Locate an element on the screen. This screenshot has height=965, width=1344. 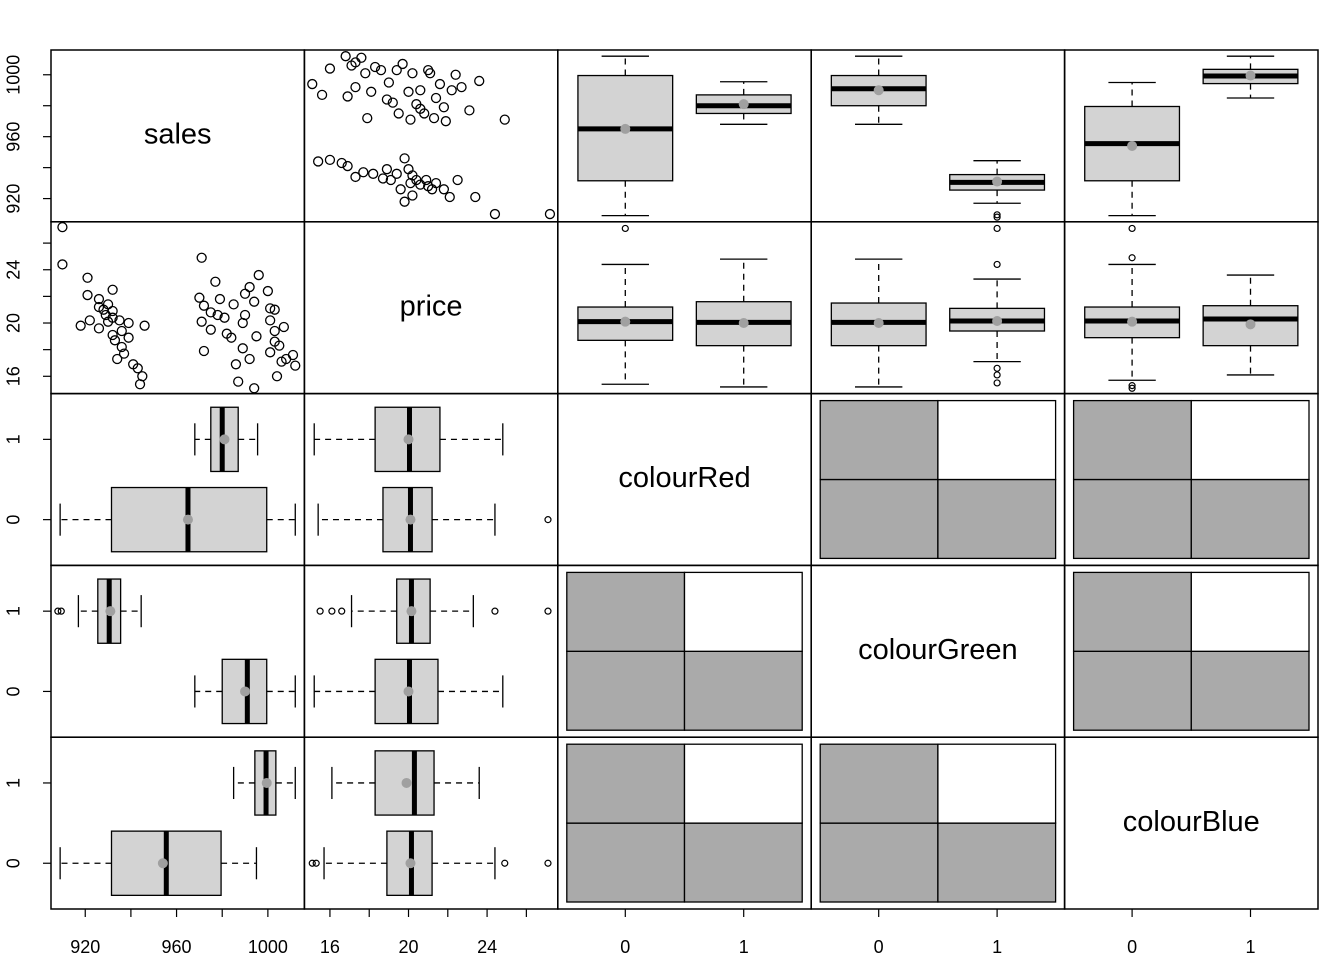
y-tick-label: 24 is located at coordinates (14, 270).